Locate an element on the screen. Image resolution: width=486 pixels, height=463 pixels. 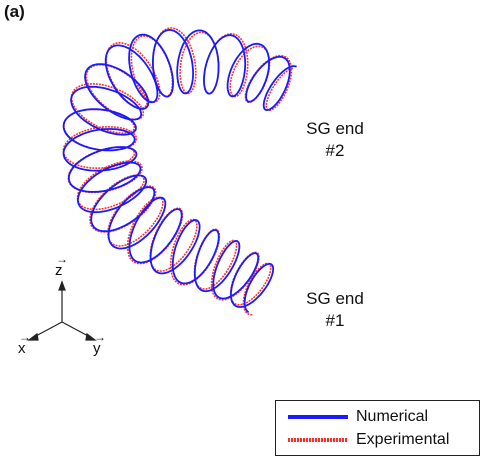
sg-end-1-line2: #1 is located at coordinates (335, 320).